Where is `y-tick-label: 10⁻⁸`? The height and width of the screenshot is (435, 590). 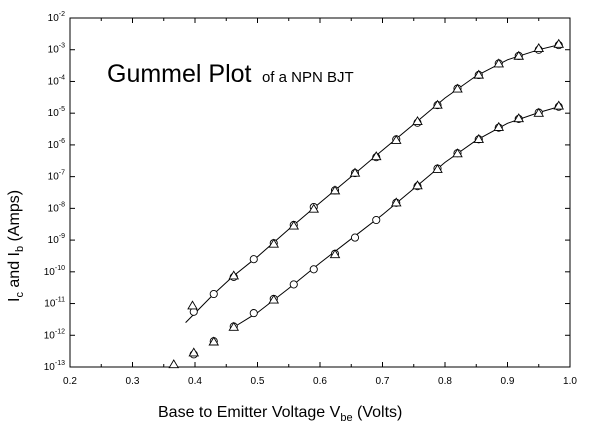
y-tick-label: 10⁻⁸ is located at coordinates (56, 207).